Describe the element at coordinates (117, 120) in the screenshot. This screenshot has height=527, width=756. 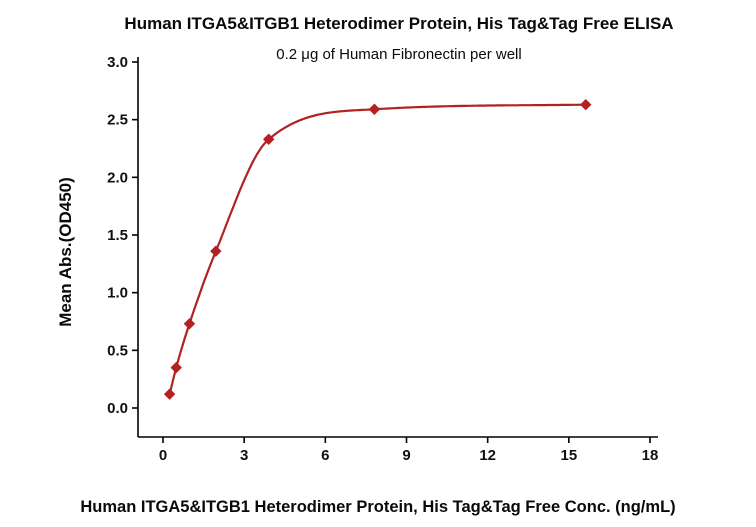
I see `y-tick-label: 2.5` at that location.